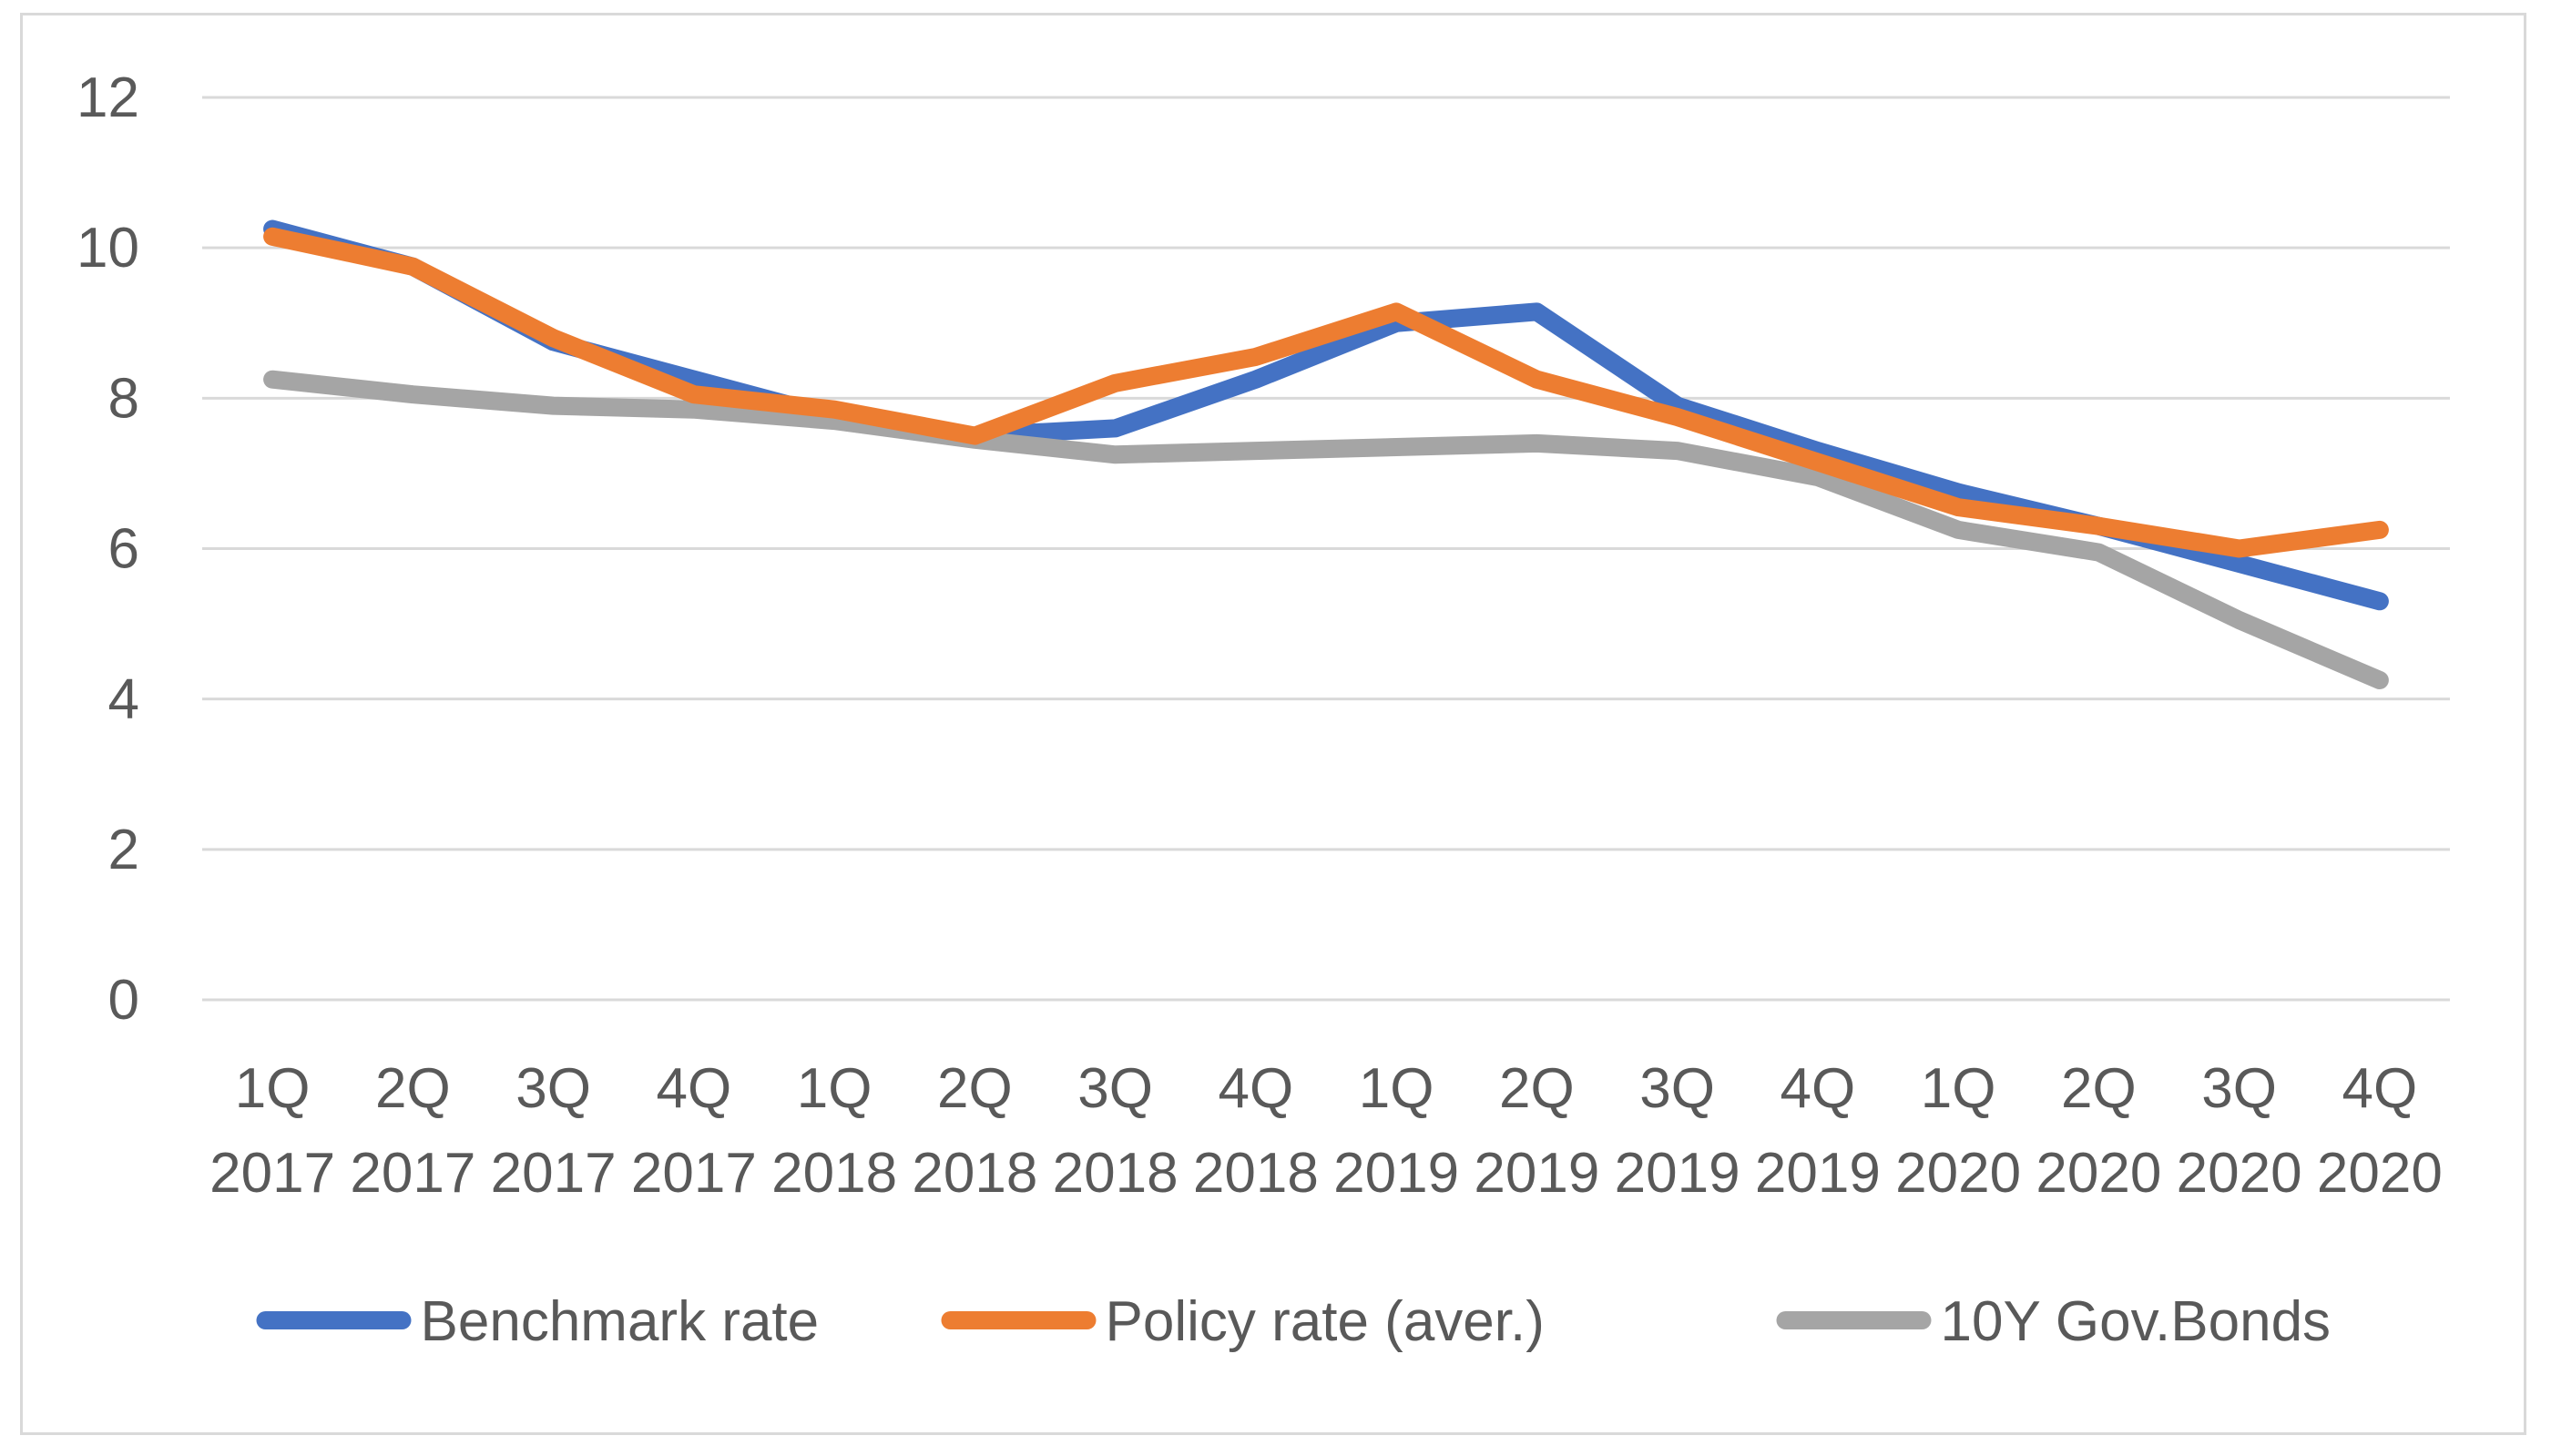 The width and height of the screenshot is (2551, 1456). I want to click on y-tick-label: 6, so click(123, 549).